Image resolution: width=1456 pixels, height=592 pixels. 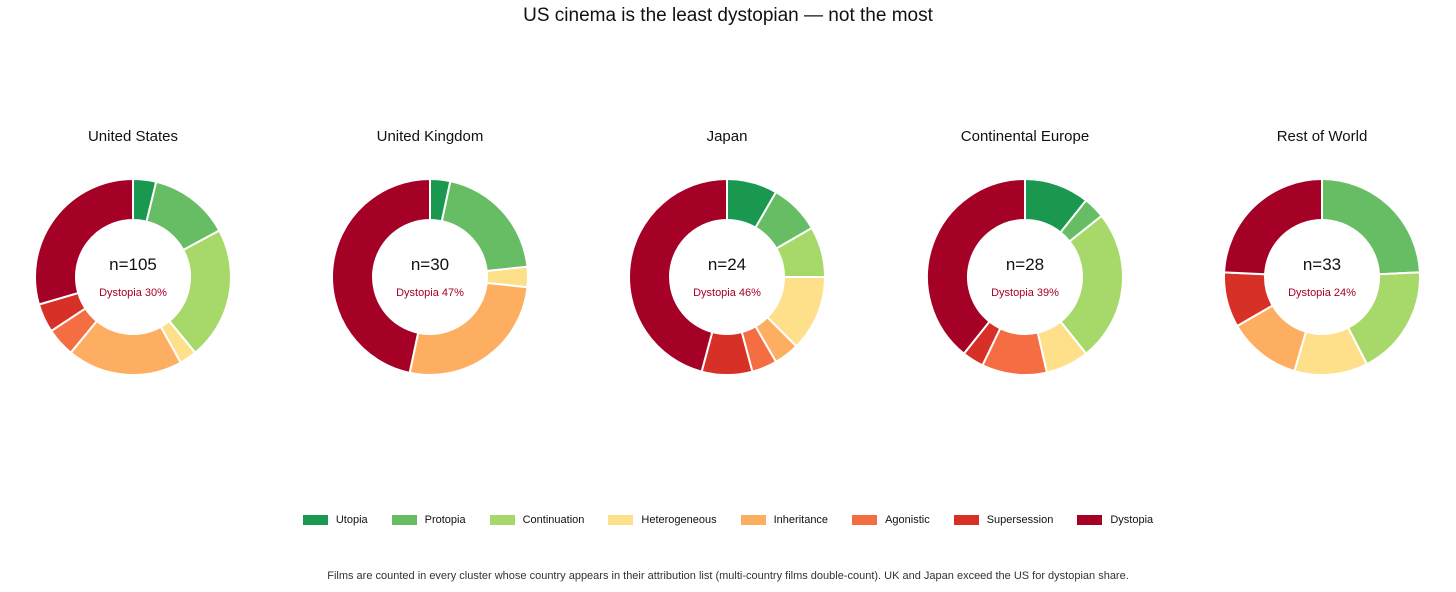 I want to click on legend-label-heterogeneous: Heterogeneous, so click(x=679, y=520).